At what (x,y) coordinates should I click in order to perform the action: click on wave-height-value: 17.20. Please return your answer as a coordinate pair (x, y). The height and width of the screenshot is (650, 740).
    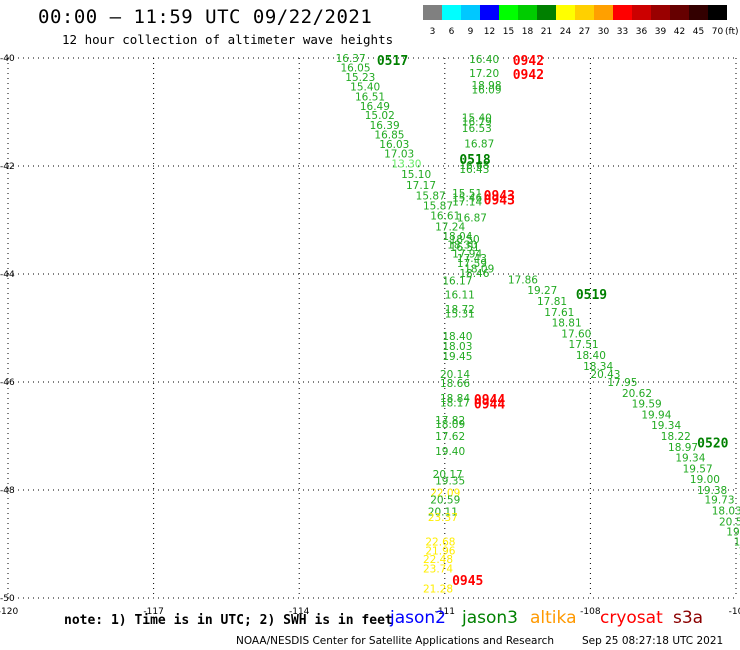
    Looking at the image, I should click on (484, 74).